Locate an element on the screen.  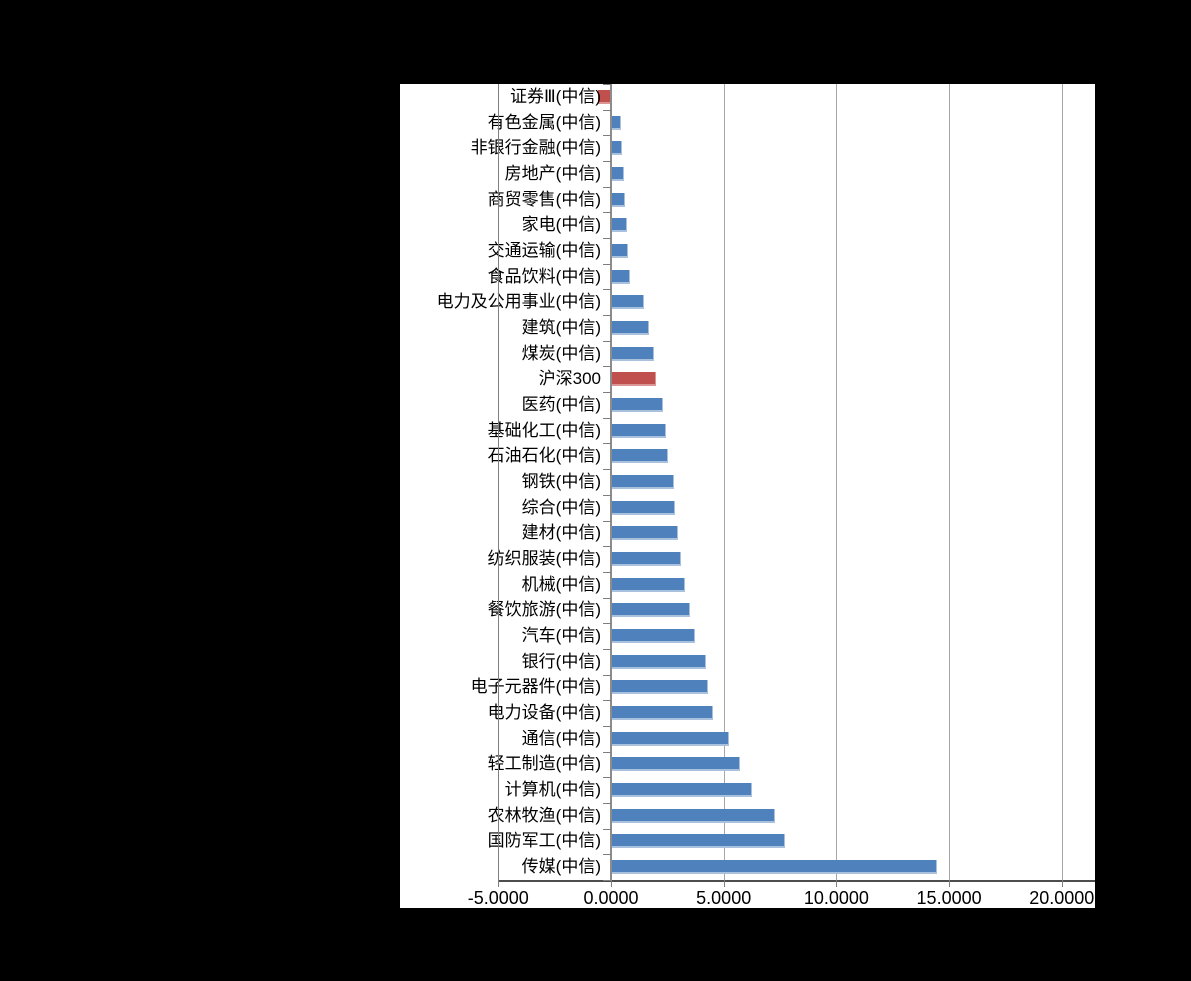
category-label: 家电(中信) is located at coordinates (561, 225).